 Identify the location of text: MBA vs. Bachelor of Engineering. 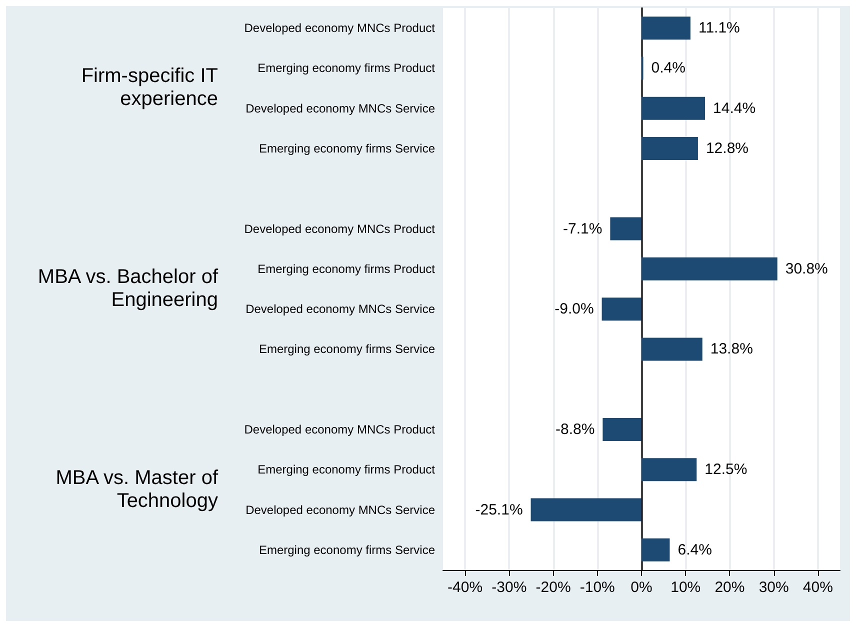
(127, 289).